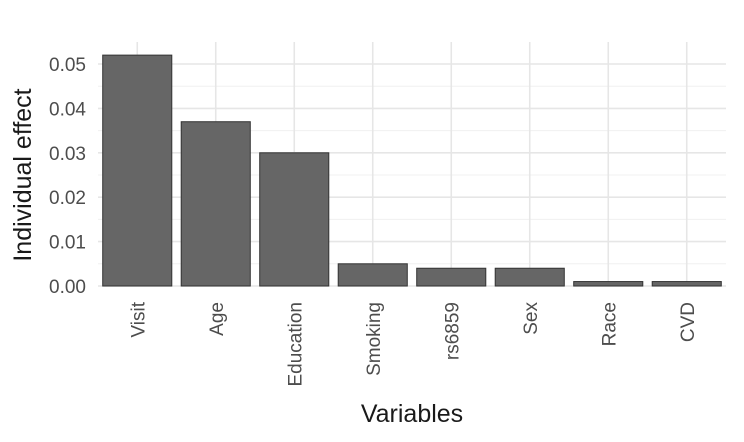 The height and width of the screenshot is (442, 744). I want to click on bar-education, so click(294, 219).